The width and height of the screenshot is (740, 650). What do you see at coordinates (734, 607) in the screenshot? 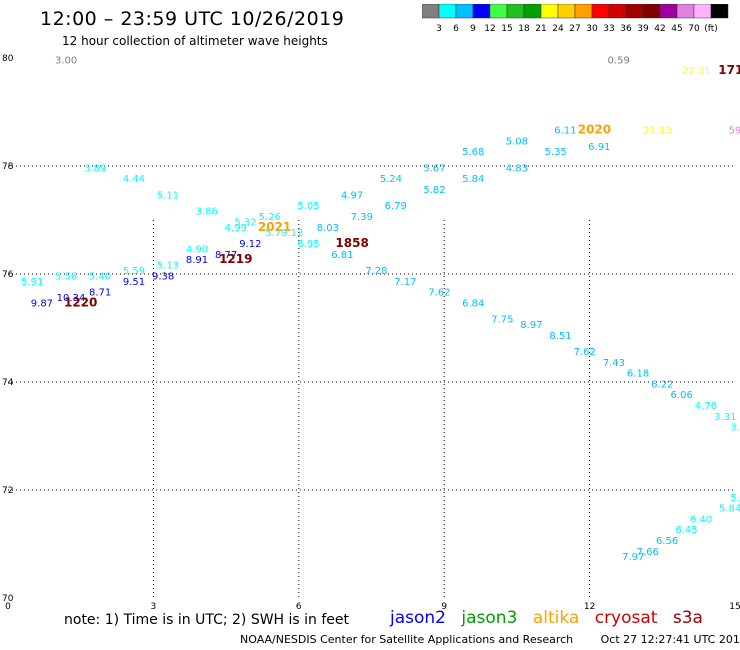
I see `x-tick-label: 15` at bounding box center [734, 607].